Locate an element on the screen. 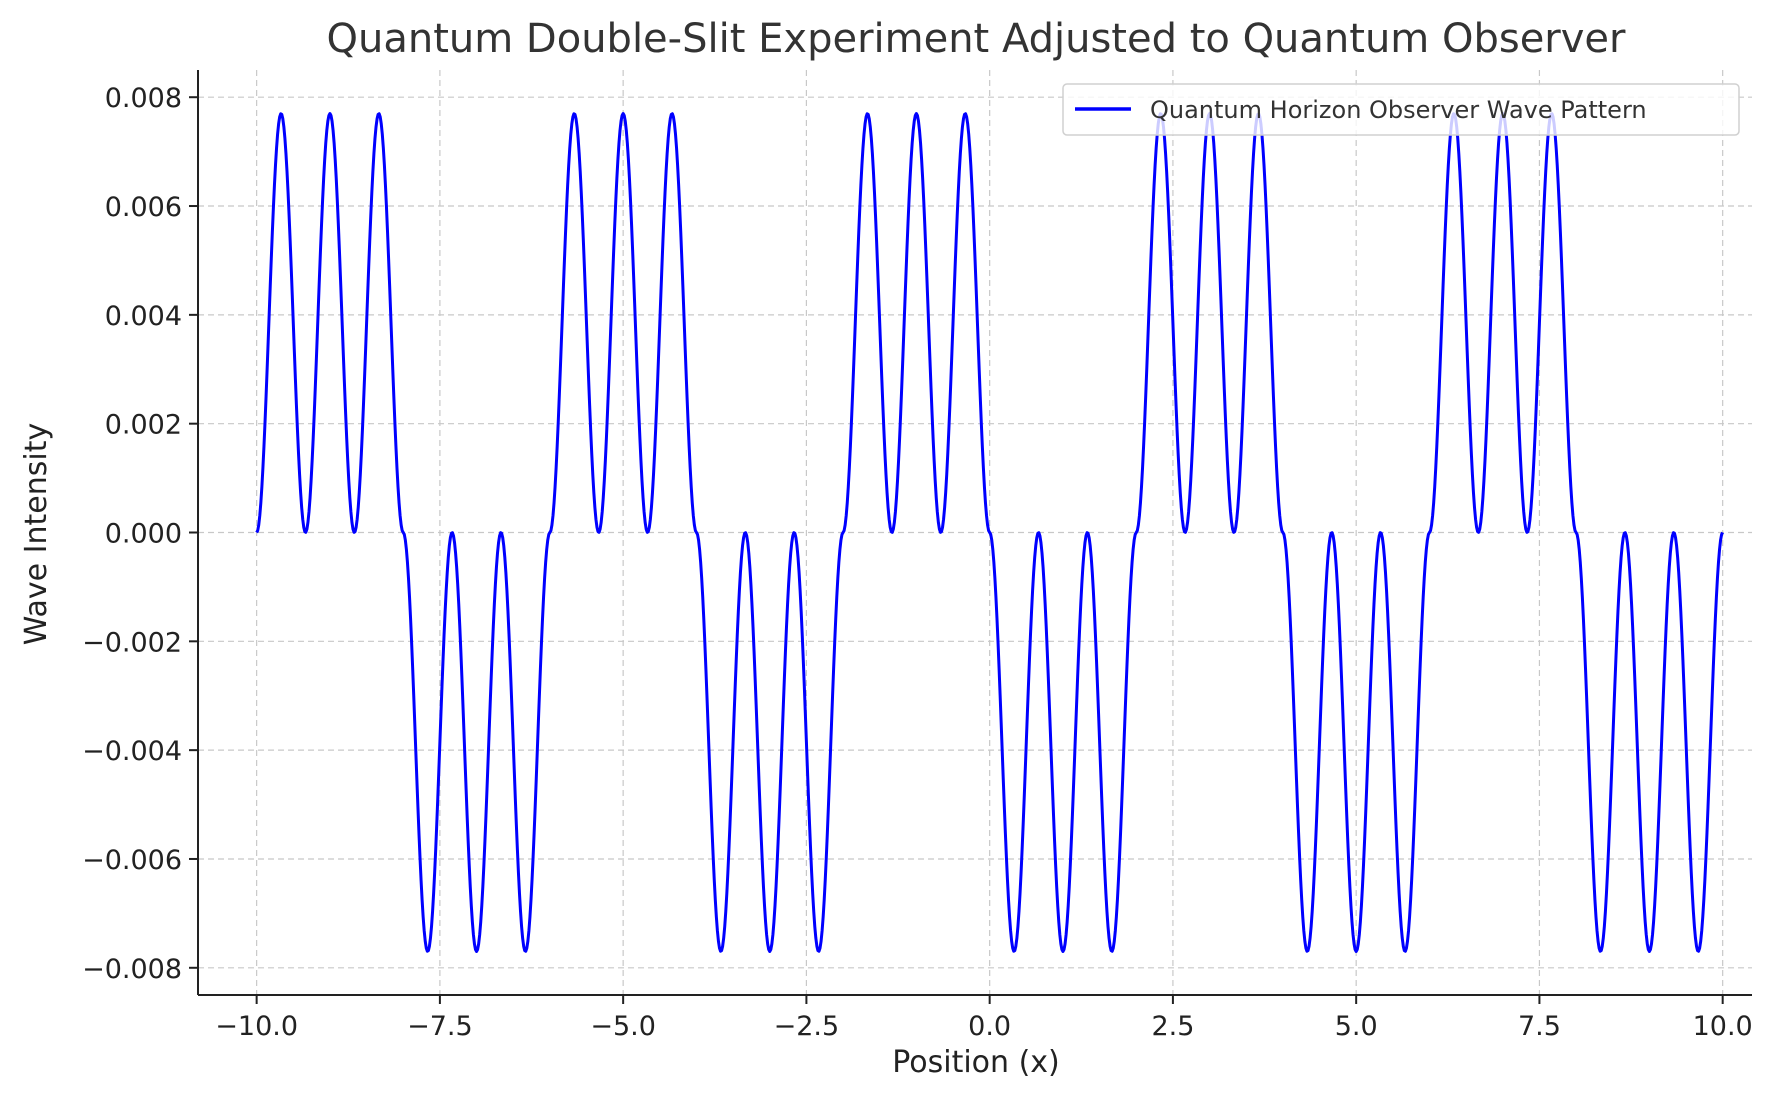  x-tick-label: 2.5 is located at coordinates (1172, 1026).